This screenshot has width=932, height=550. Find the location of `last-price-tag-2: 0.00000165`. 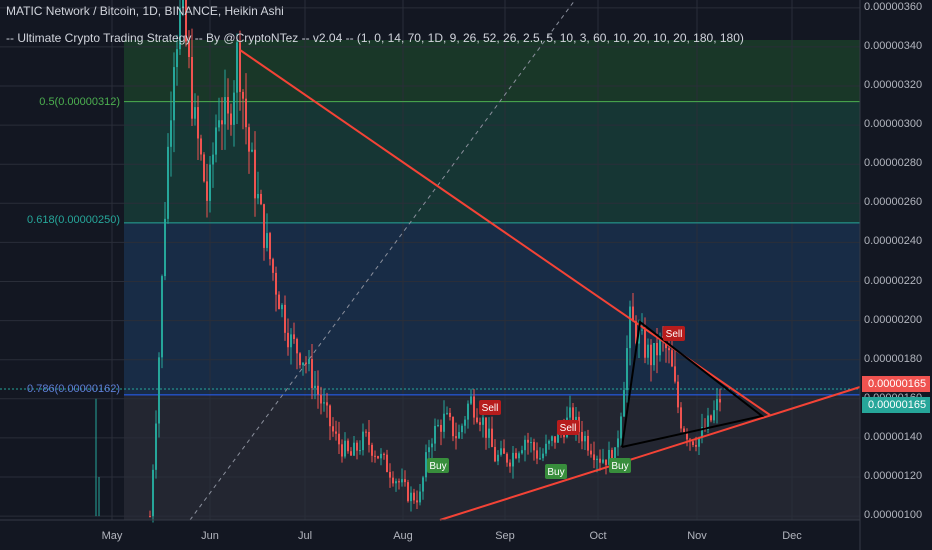

last-price-tag-2: 0.00000165 is located at coordinates (896, 405).